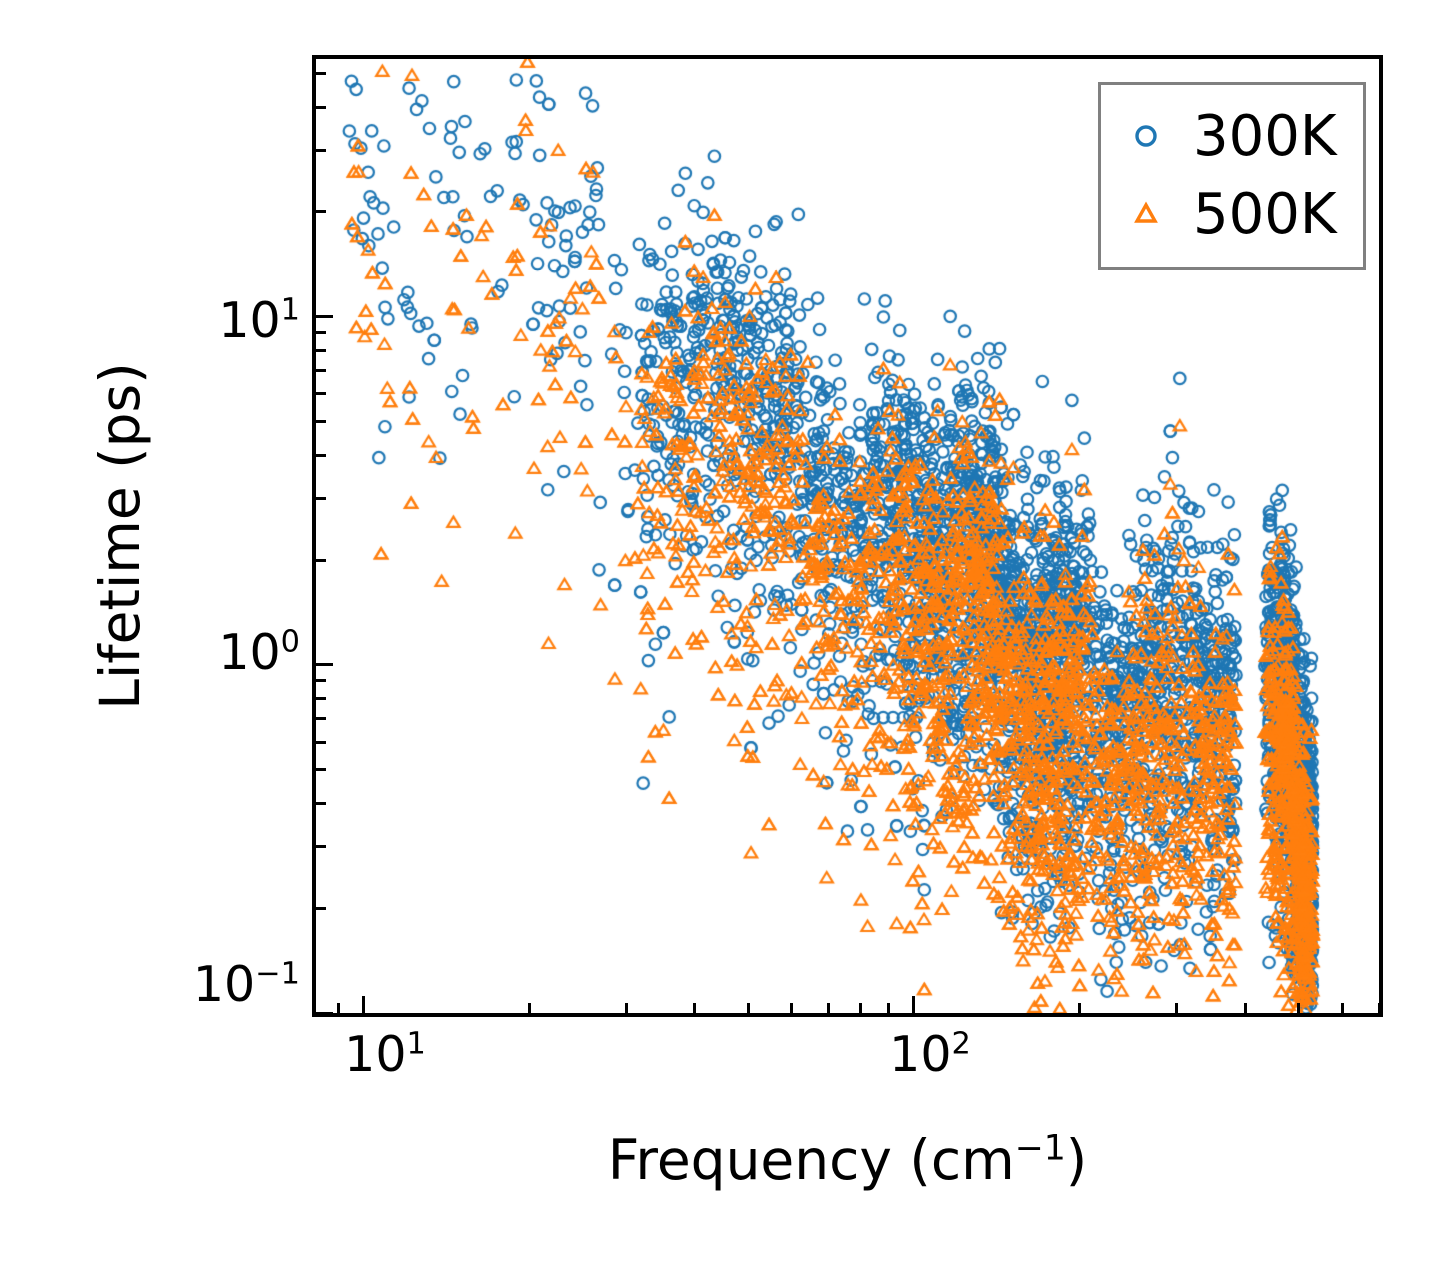  Describe the element at coordinates (1265, 214) in the screenshot. I see `legend-label-500k: 500K` at that location.